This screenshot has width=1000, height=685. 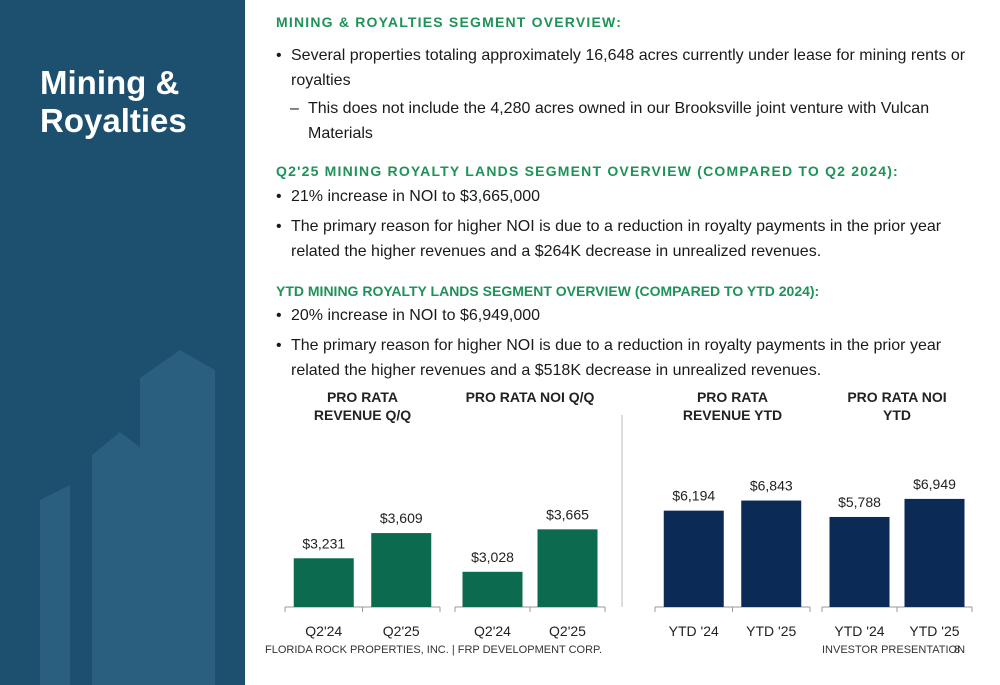 I want to click on bullet: 21% increase in NOI to $3,665,000, so click(x=628, y=196).